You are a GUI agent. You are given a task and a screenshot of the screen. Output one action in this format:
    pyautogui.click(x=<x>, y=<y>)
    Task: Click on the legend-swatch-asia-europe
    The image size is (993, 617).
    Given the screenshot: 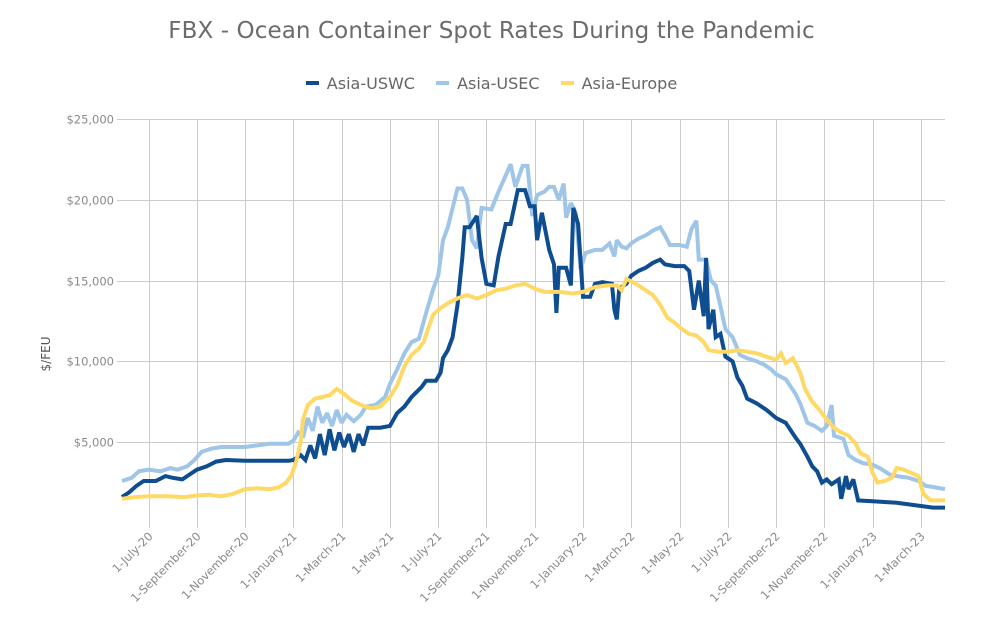 What is the action you would take?
    pyautogui.click(x=567, y=83)
    